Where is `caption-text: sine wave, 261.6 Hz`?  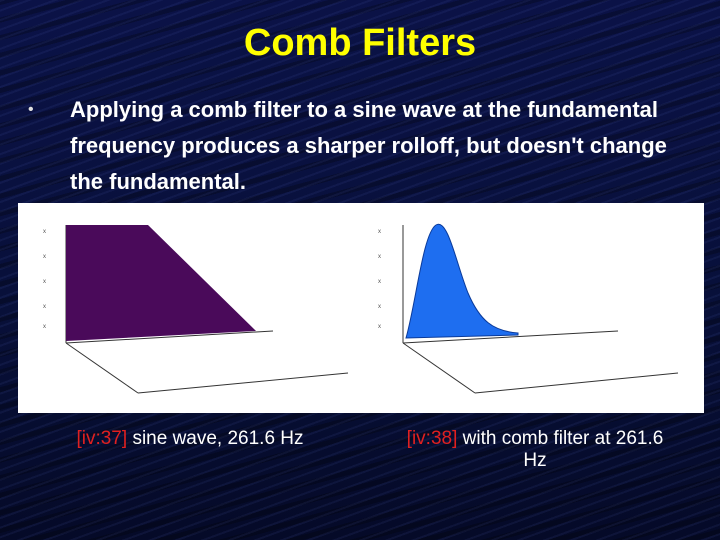
caption-text: sine wave, 261.6 Hz is located at coordinates (218, 438).